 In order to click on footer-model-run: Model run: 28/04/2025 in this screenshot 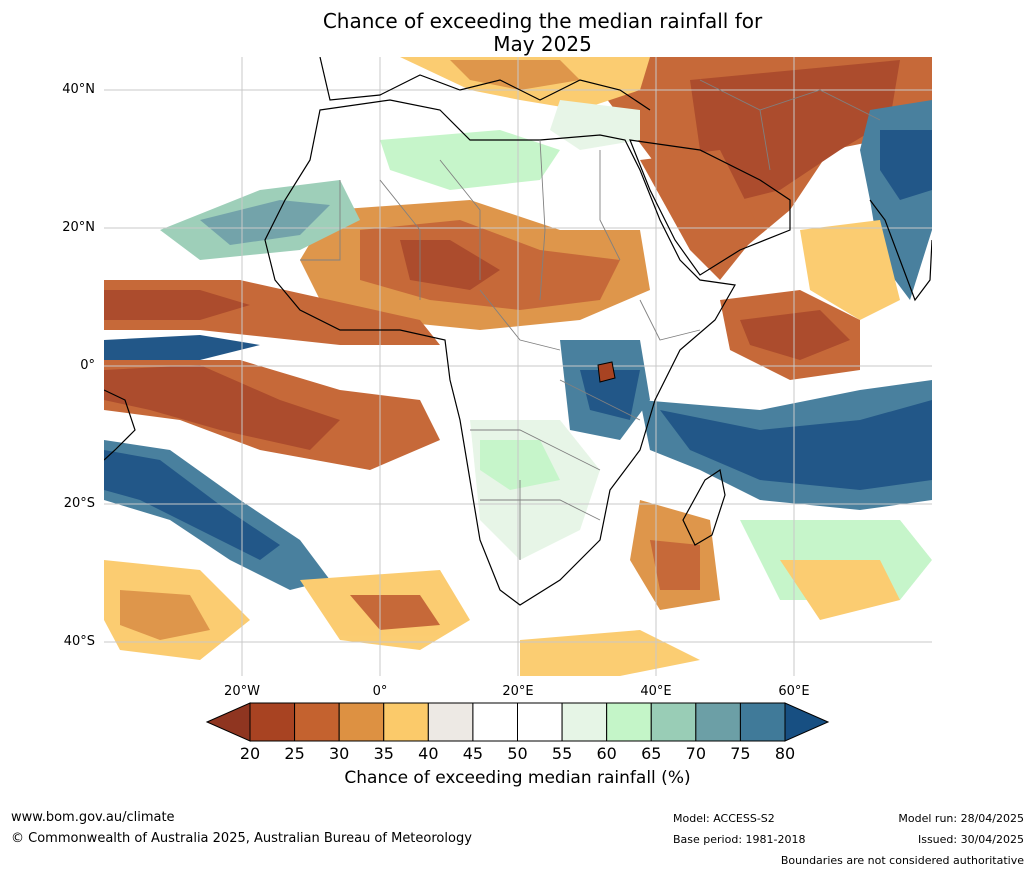, I will do `click(961, 818)`.